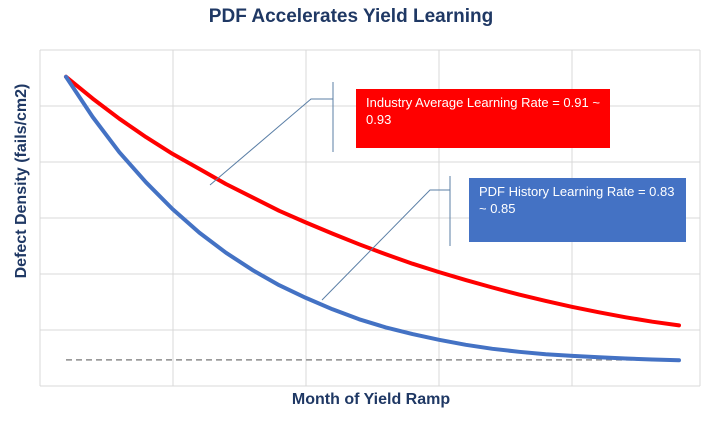 This screenshot has width=702, height=427. I want to click on y-axis-label: Defect Density (fails/cm2), so click(21, 181).